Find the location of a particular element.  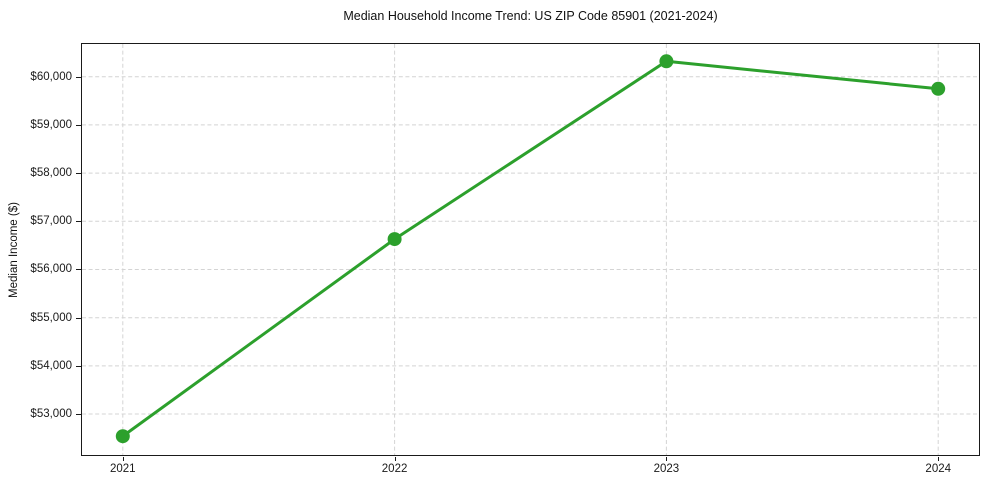

data-point-2023 is located at coordinates (666, 61).